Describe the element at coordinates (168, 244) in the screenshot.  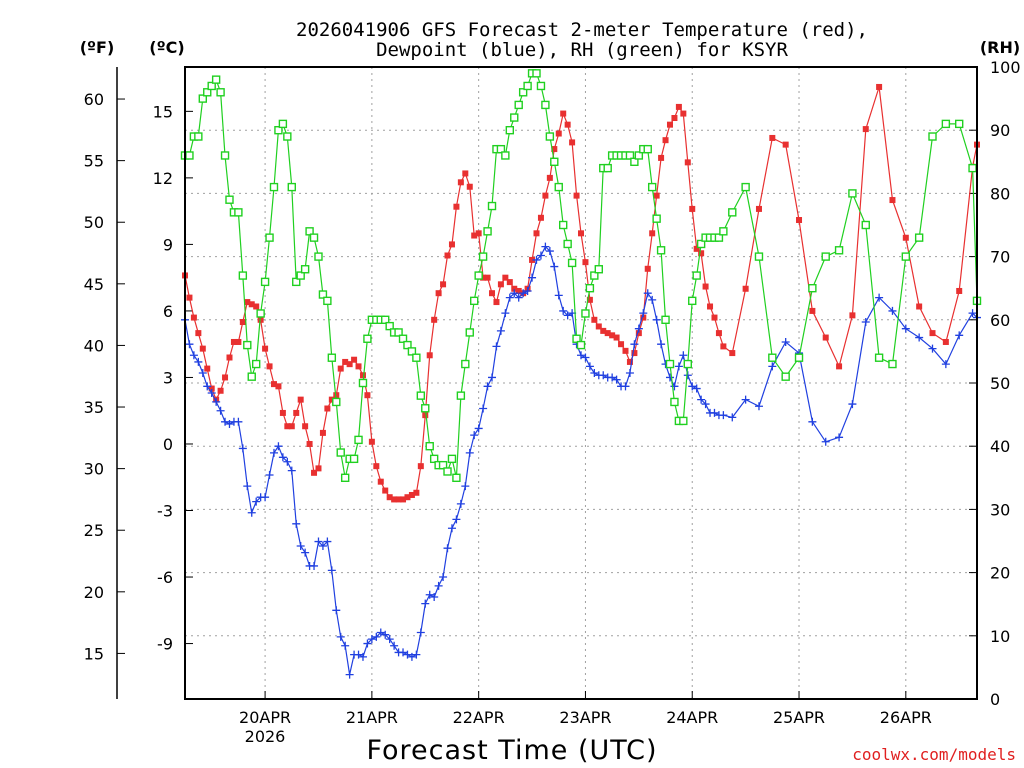
I see `celsius-tick-label: 9` at that location.